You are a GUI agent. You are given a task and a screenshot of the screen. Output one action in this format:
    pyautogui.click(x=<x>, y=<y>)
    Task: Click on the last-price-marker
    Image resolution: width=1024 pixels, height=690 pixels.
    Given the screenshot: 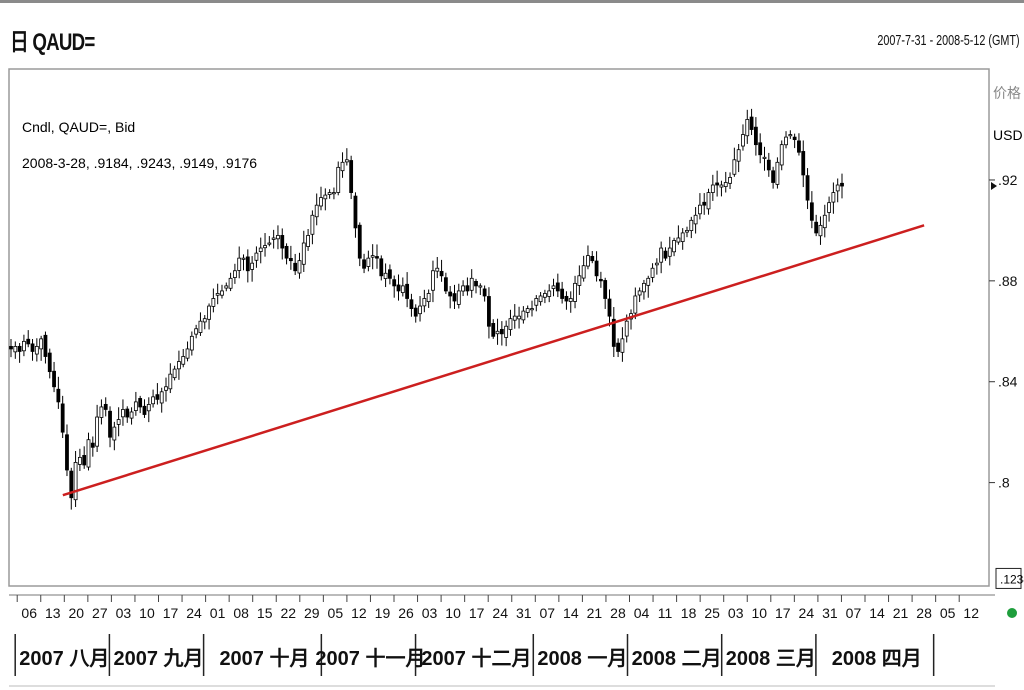 What is the action you would take?
    pyautogui.click(x=994, y=186)
    